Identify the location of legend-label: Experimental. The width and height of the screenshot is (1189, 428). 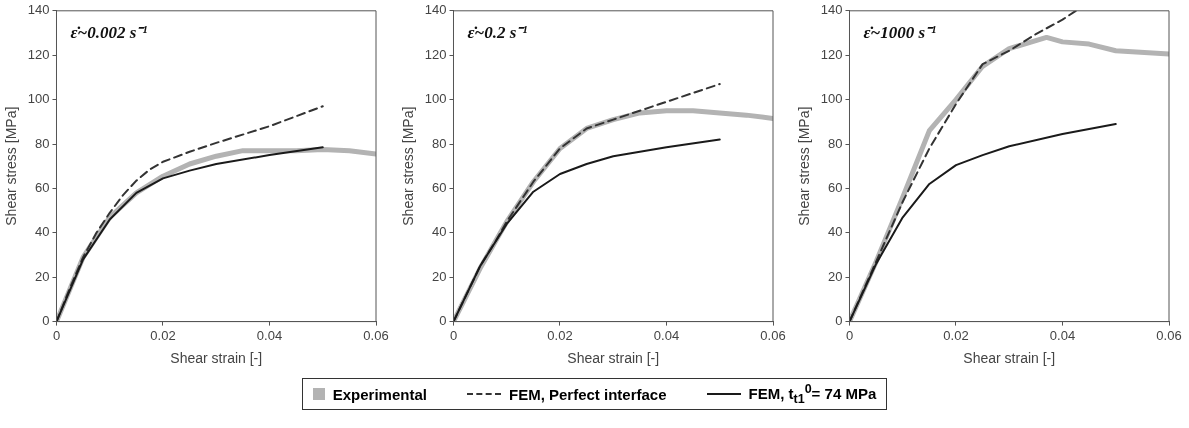
(379, 394).